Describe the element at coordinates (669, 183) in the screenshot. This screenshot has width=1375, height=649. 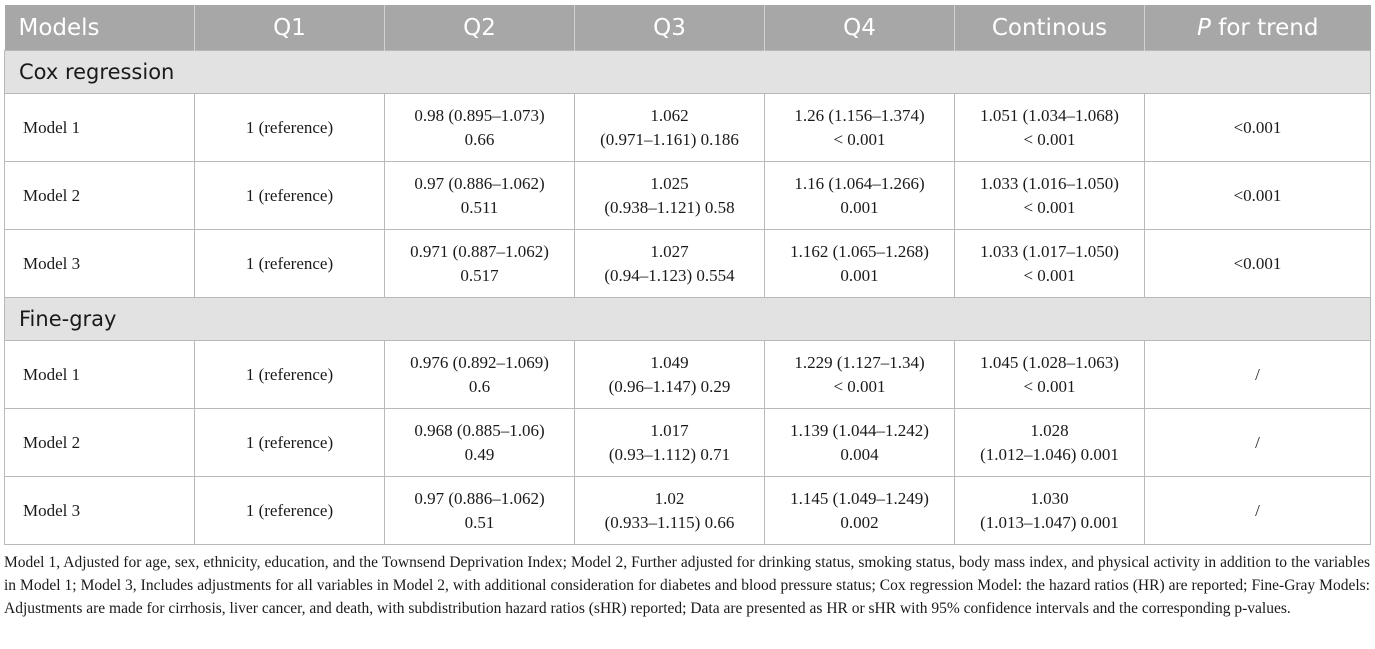
I see `cell-line: 1.025` at that location.